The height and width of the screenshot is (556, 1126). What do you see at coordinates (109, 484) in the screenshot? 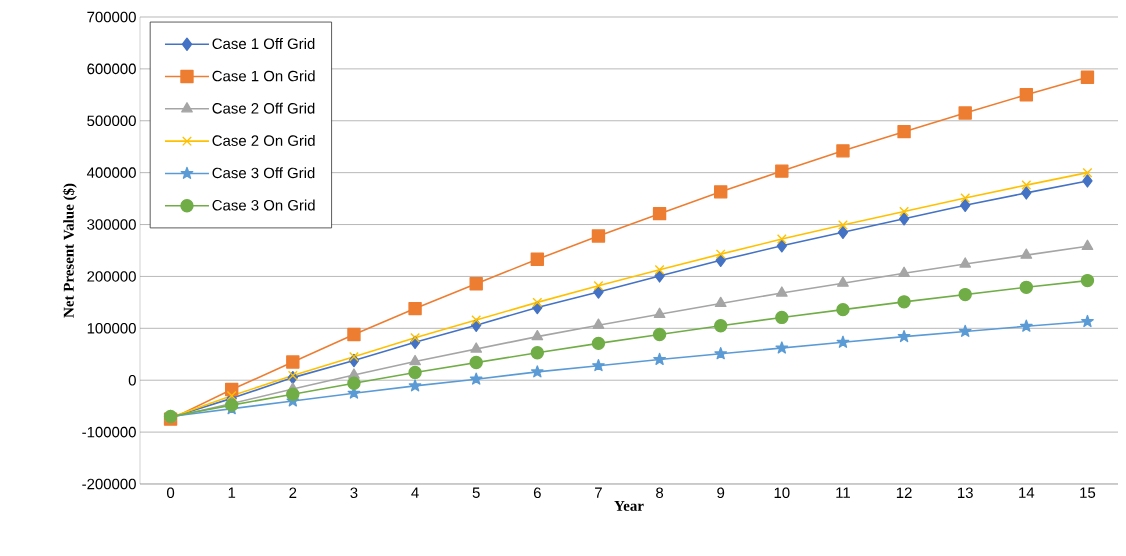
I see `y-tick-label: -200000` at bounding box center [109, 484].